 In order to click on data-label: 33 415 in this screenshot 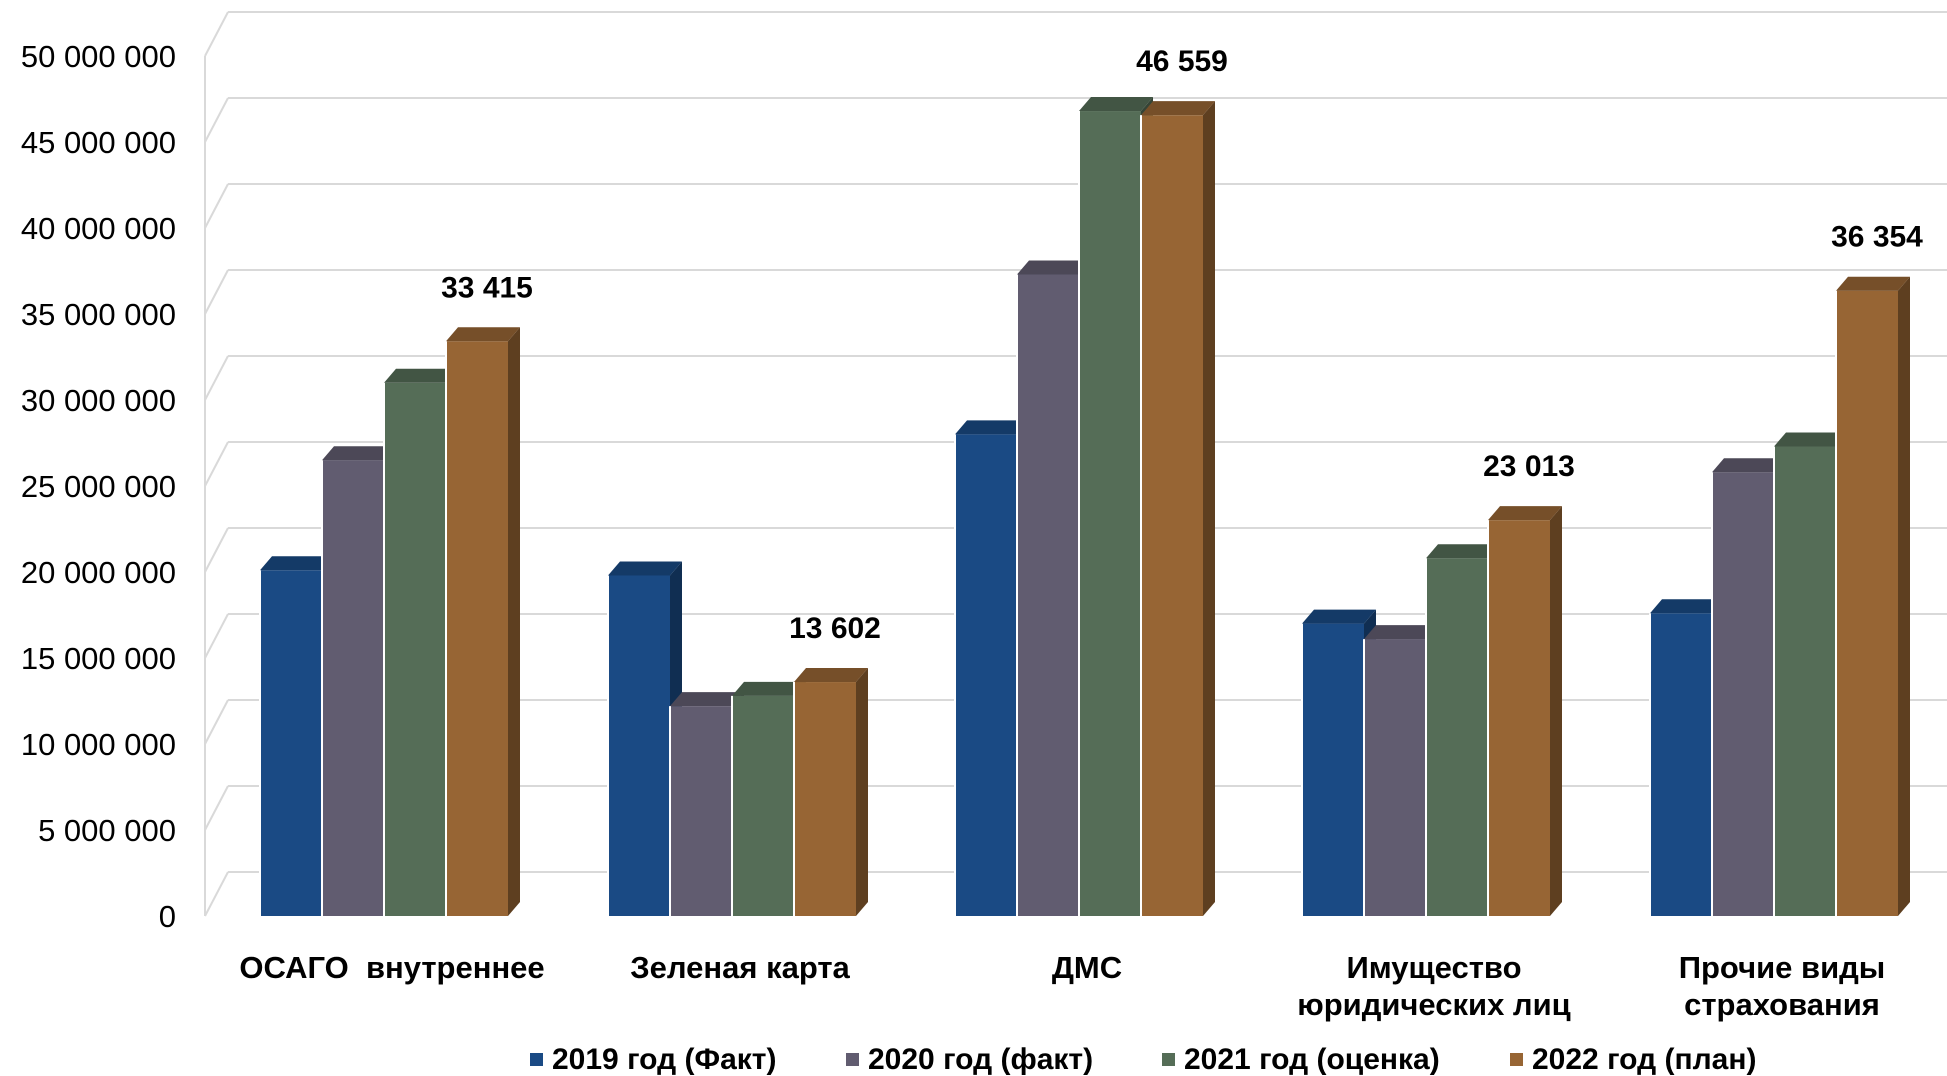, I will do `click(487, 287)`.